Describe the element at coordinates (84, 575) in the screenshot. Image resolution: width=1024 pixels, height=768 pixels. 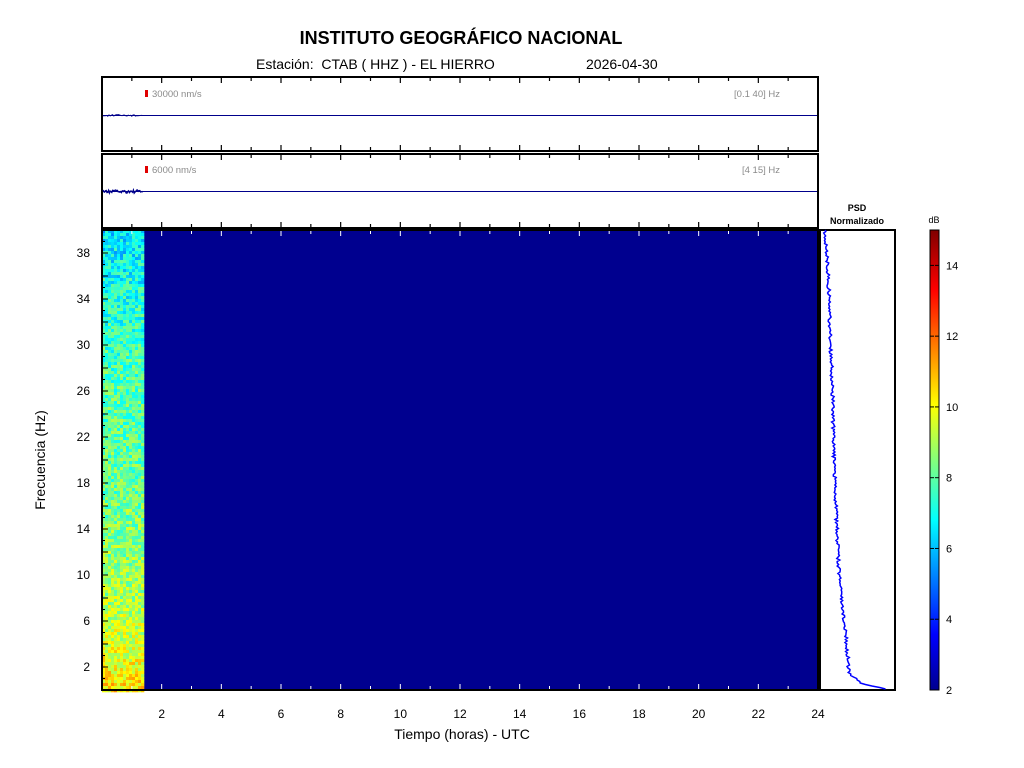
I see `y-tick-label: 10` at that location.